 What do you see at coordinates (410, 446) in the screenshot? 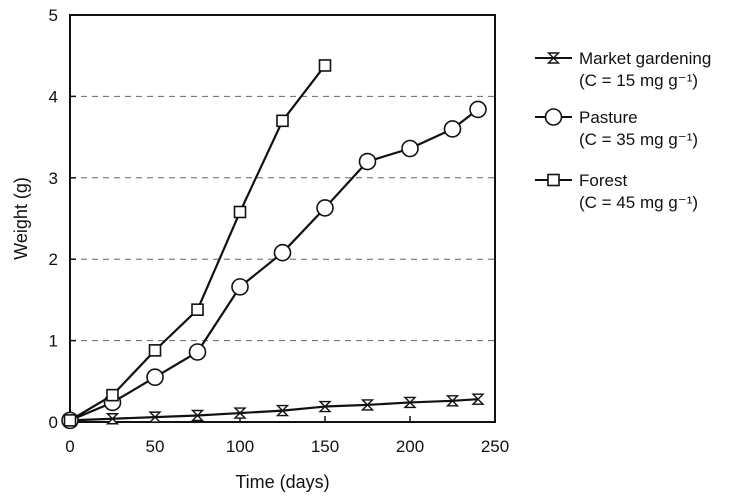
I see `x-tick-label: 200` at bounding box center [410, 446].